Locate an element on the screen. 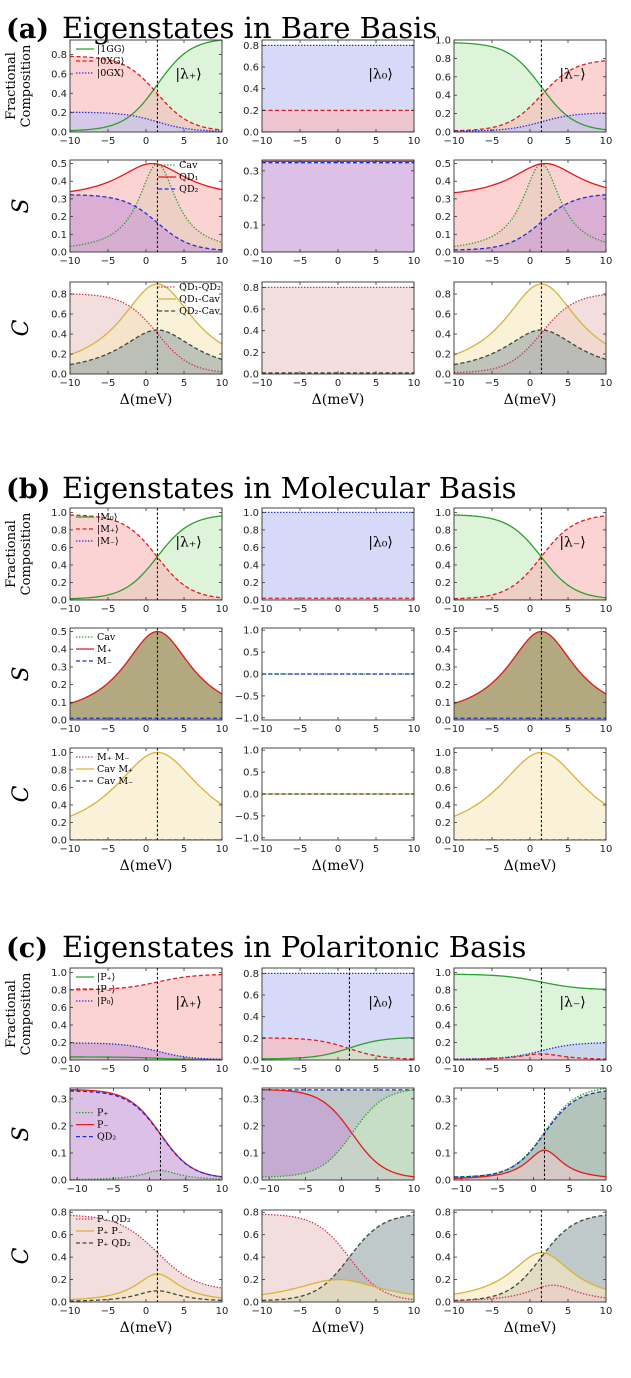 The image size is (631, 1378). legend: |M₀⟩|M₊⟩|M₋⟩ is located at coordinates (97, 529).